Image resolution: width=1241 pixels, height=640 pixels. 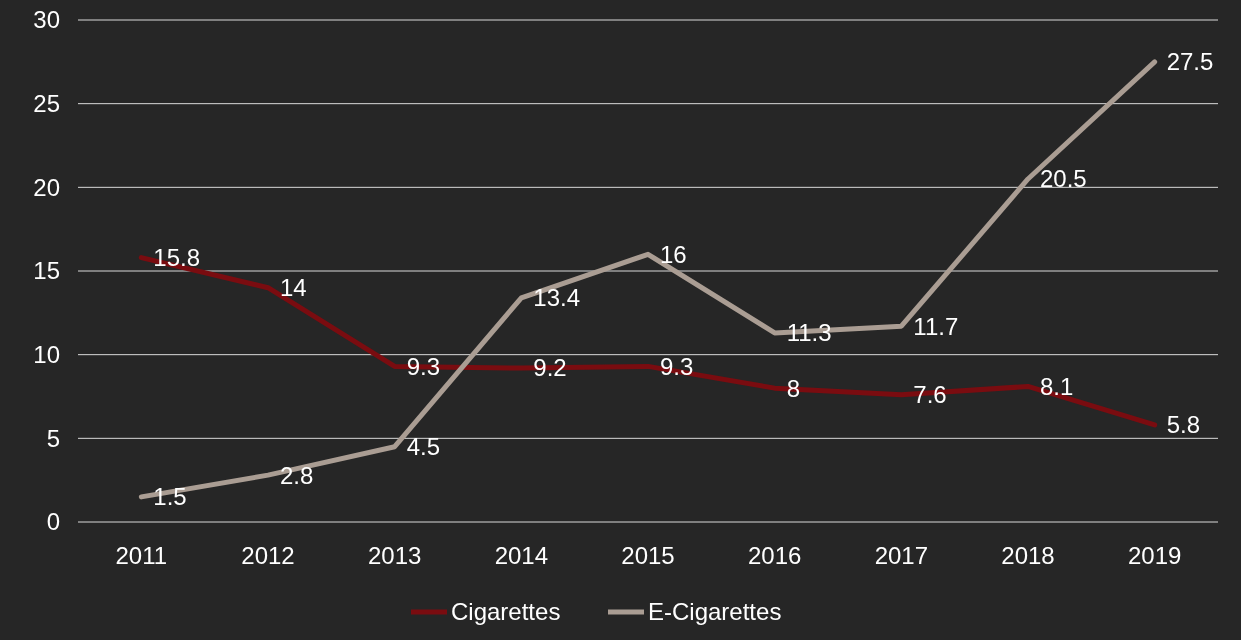 I want to click on data-label: 13.4, so click(x=557, y=298).